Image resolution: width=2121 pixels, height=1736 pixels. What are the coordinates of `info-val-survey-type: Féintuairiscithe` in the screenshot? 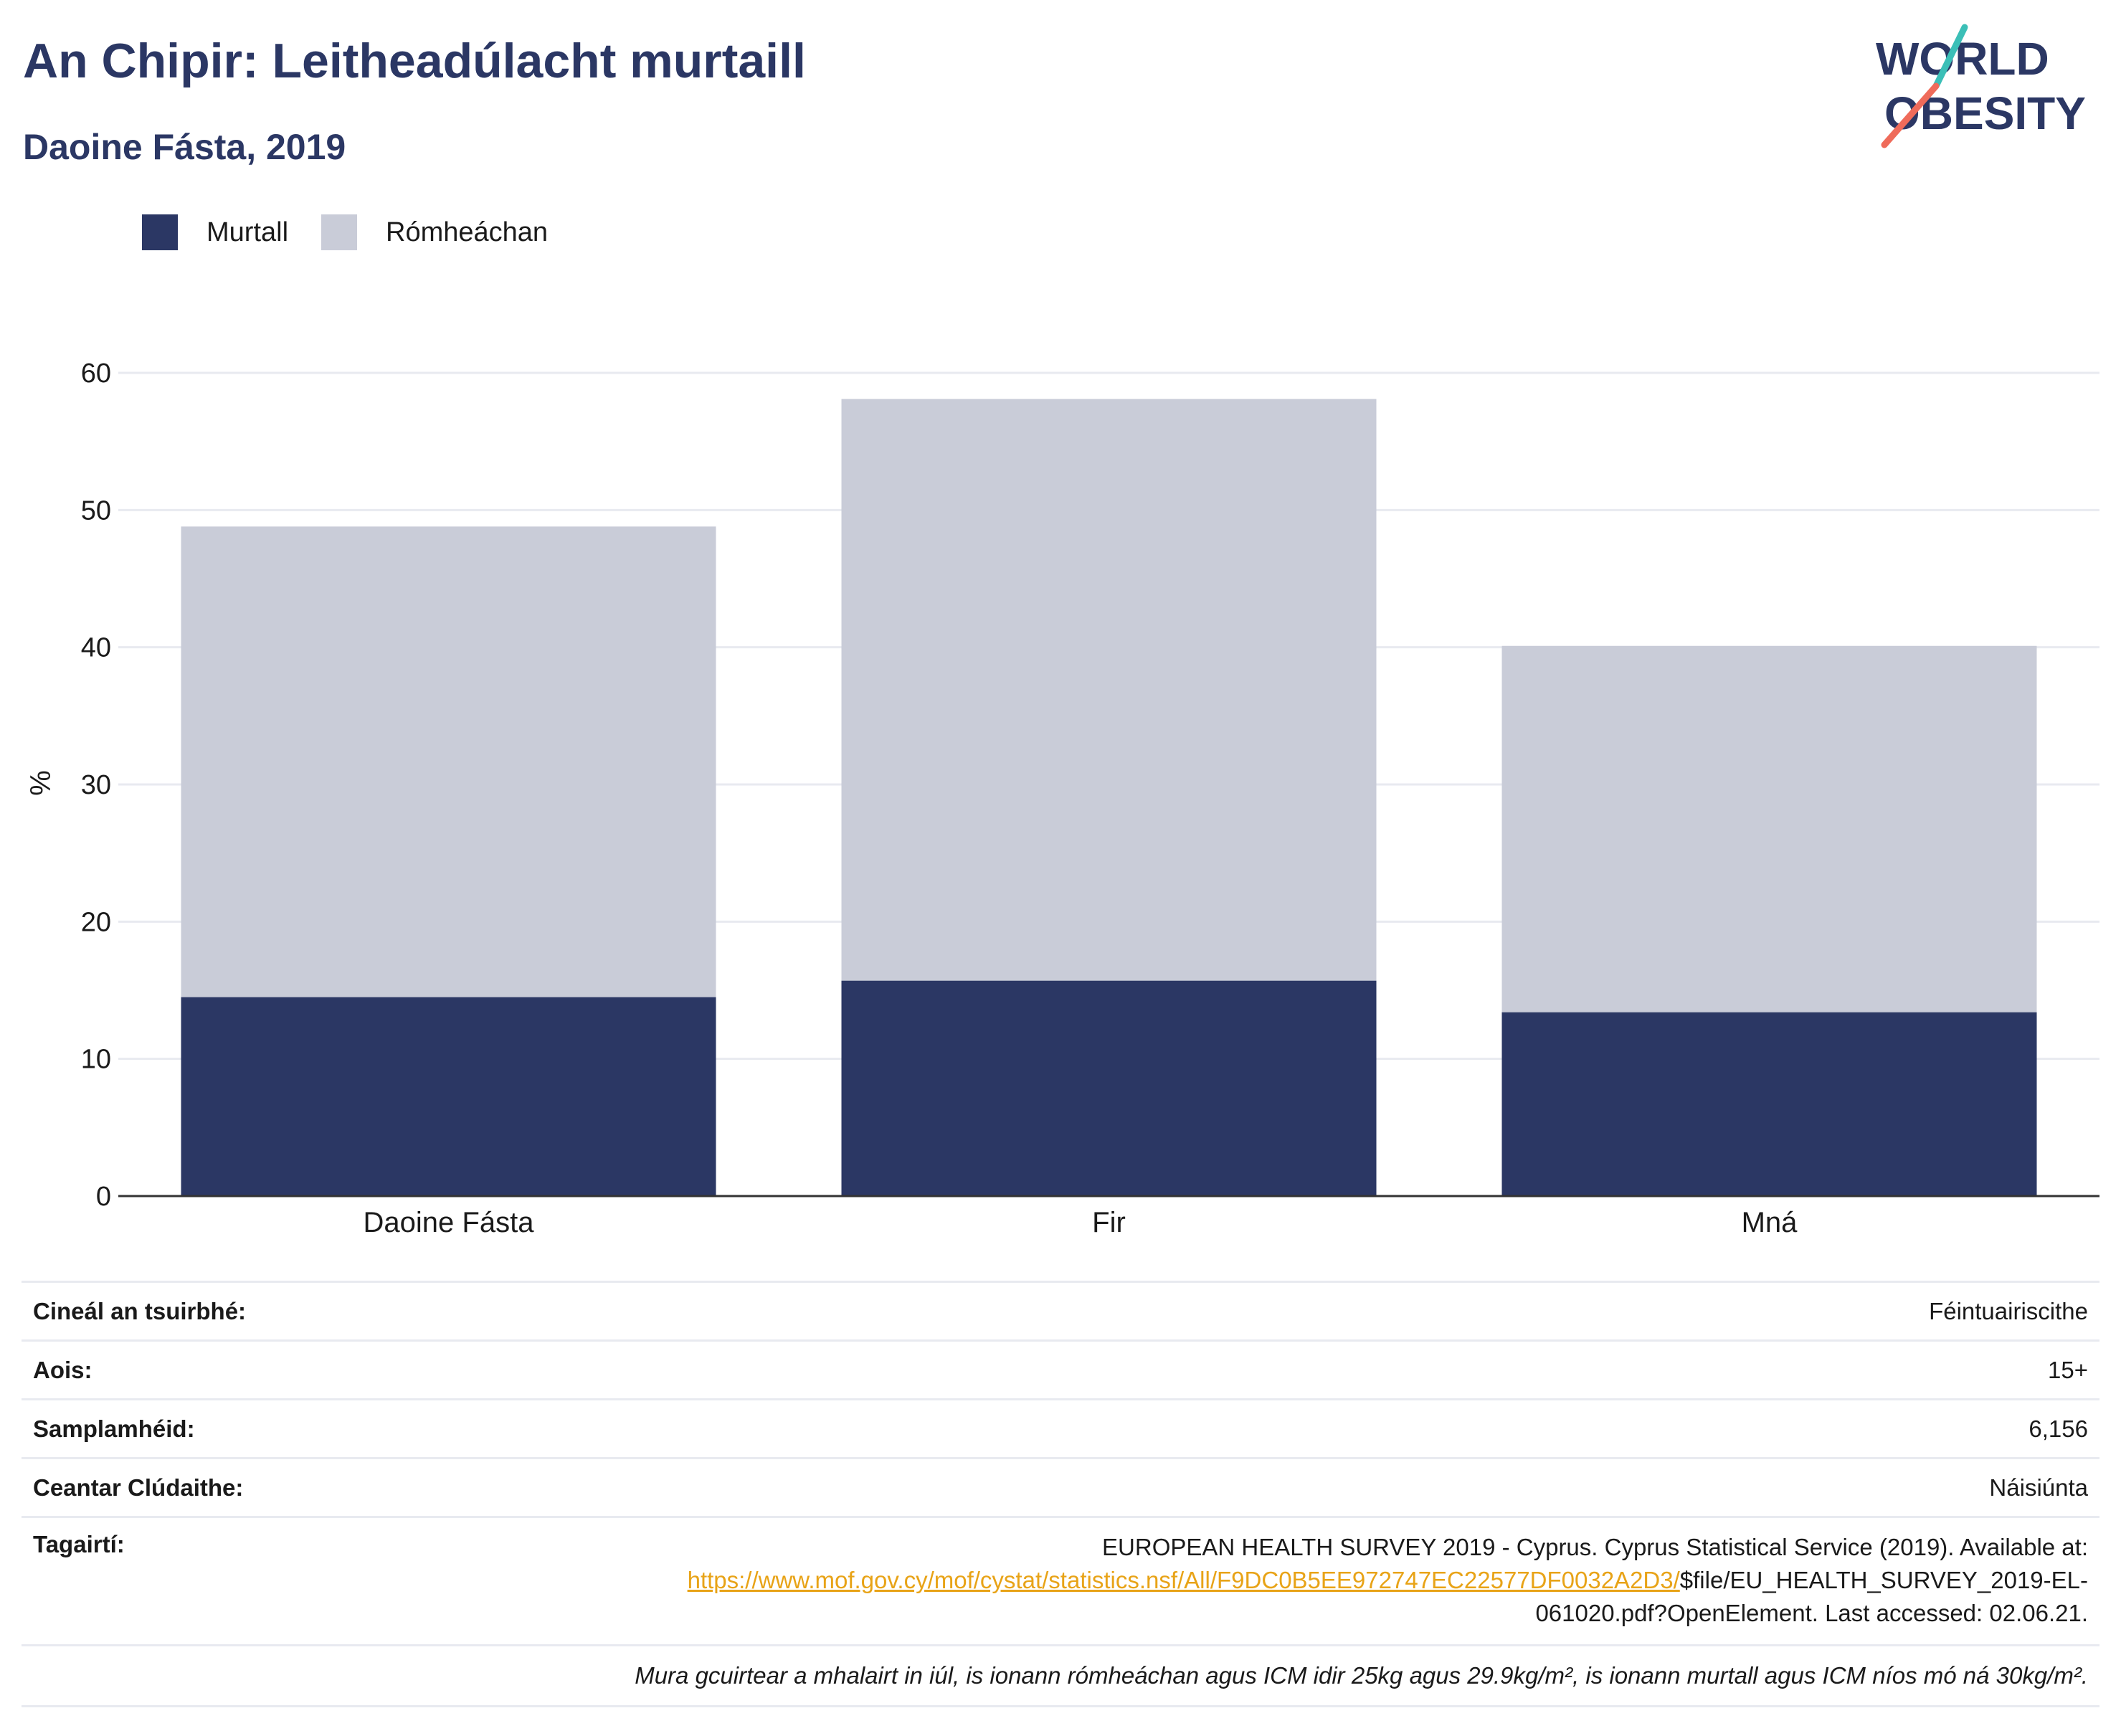 It's located at (2008, 1311).